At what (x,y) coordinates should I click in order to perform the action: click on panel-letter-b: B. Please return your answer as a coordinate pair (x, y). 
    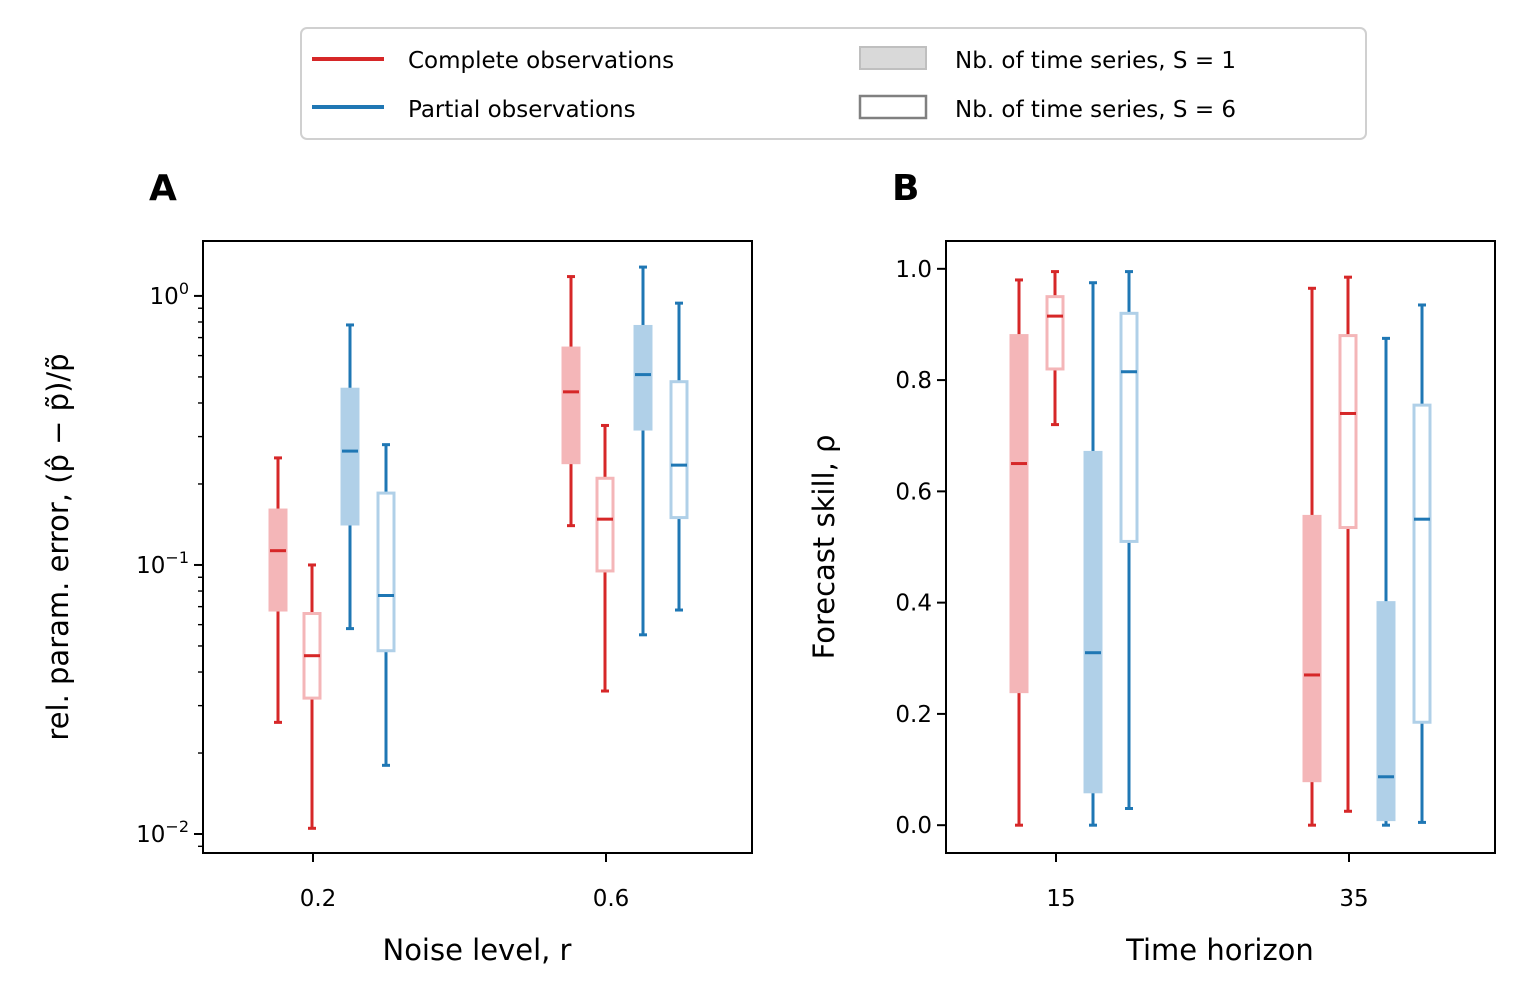
    Looking at the image, I should click on (905, 188).